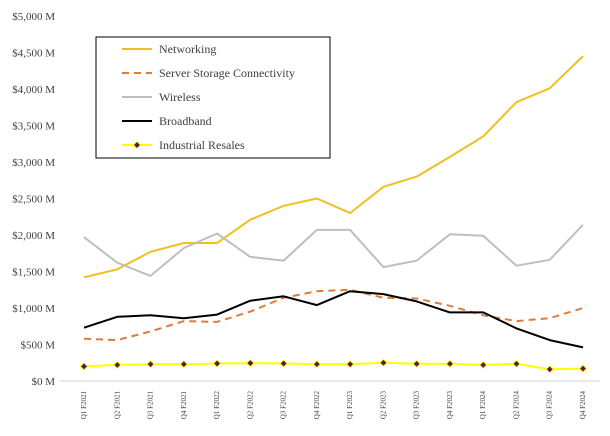  Describe the element at coordinates (217, 405) in the screenshot. I see `x-tick-label: Q1 F2022` at that location.